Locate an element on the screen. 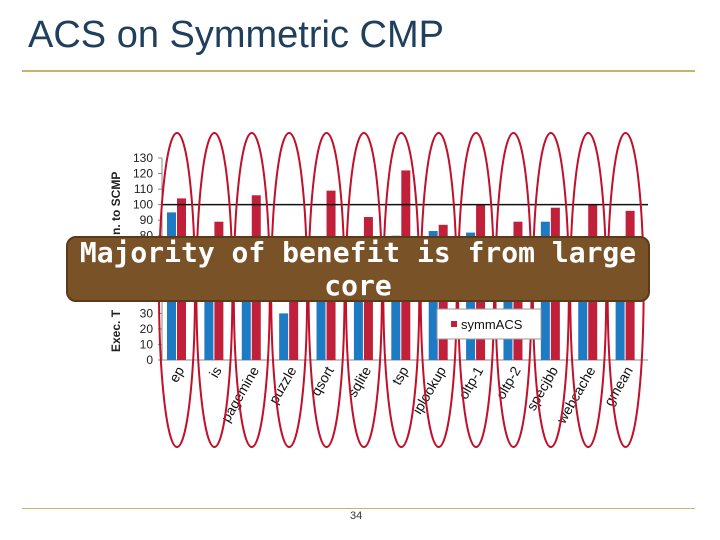 The width and height of the screenshot is (720, 540). y-axis-label: Exec. T is located at coordinates (116, 330).